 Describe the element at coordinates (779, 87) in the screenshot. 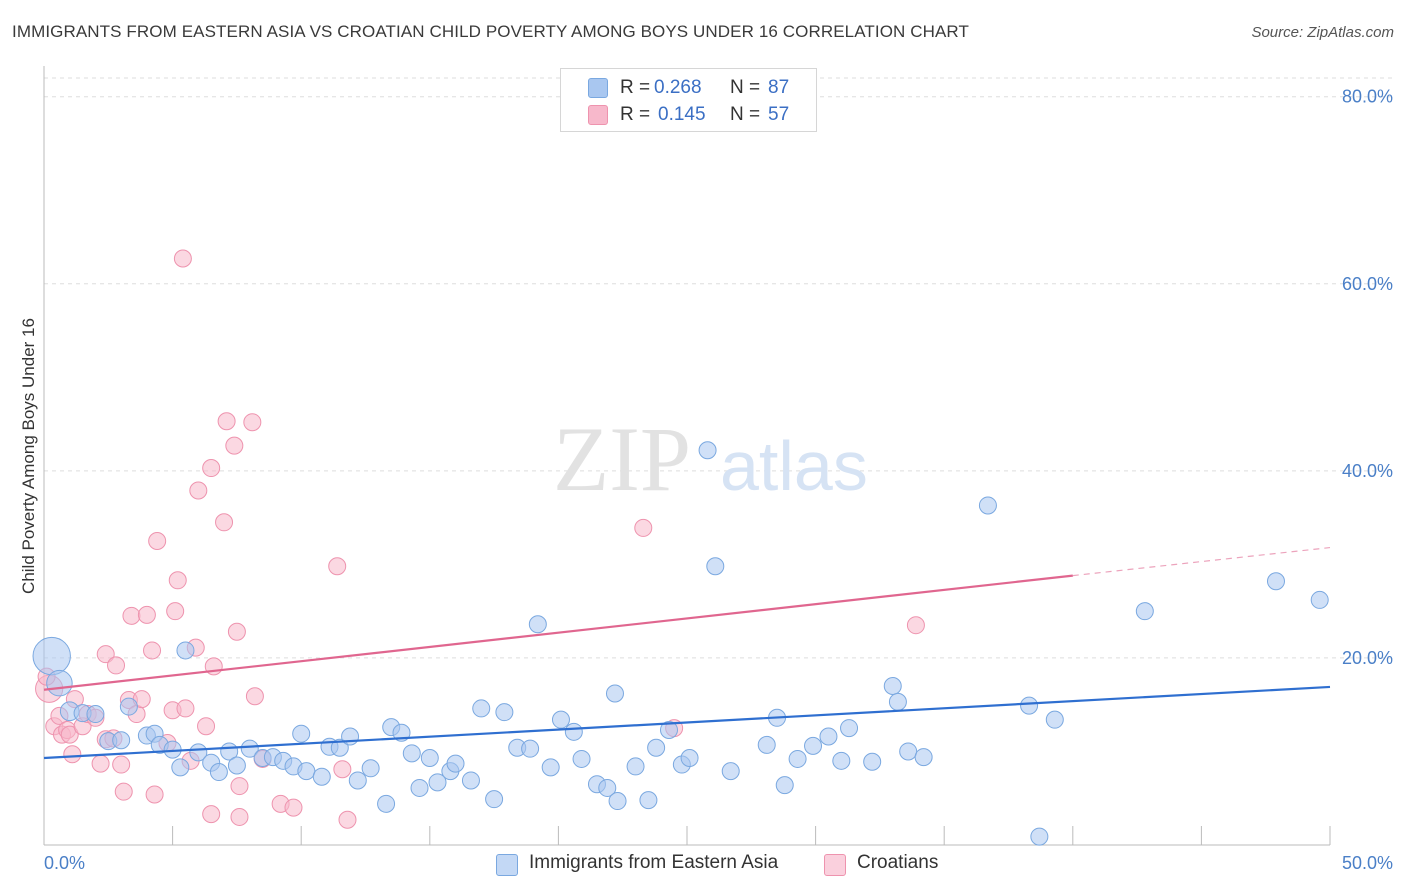

I see `n-value: 87` at that location.